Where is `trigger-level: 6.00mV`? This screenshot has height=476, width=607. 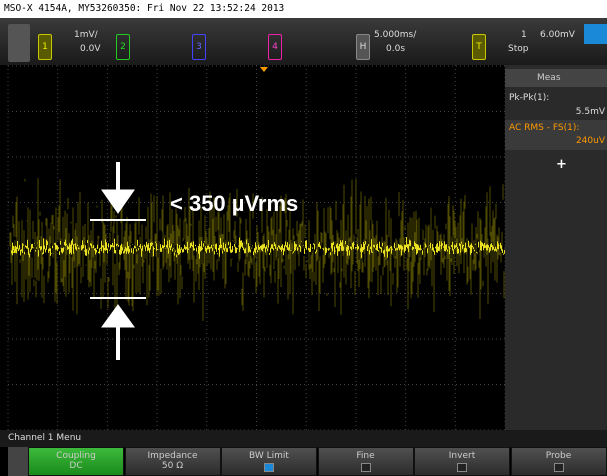 trigger-level: 6.00mV is located at coordinates (557, 35).